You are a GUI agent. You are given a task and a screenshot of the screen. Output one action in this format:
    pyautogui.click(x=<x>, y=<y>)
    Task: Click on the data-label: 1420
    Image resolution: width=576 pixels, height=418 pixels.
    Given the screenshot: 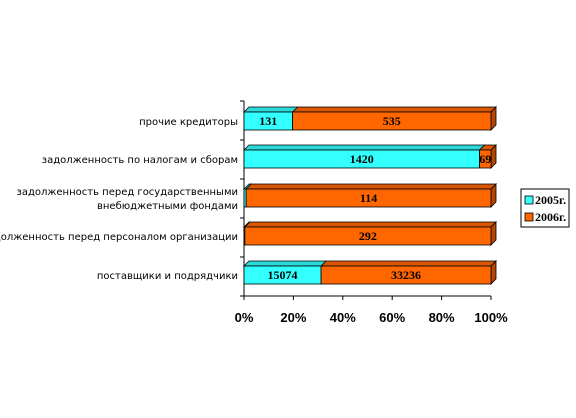 What is the action you would take?
    pyautogui.click(x=362, y=159)
    